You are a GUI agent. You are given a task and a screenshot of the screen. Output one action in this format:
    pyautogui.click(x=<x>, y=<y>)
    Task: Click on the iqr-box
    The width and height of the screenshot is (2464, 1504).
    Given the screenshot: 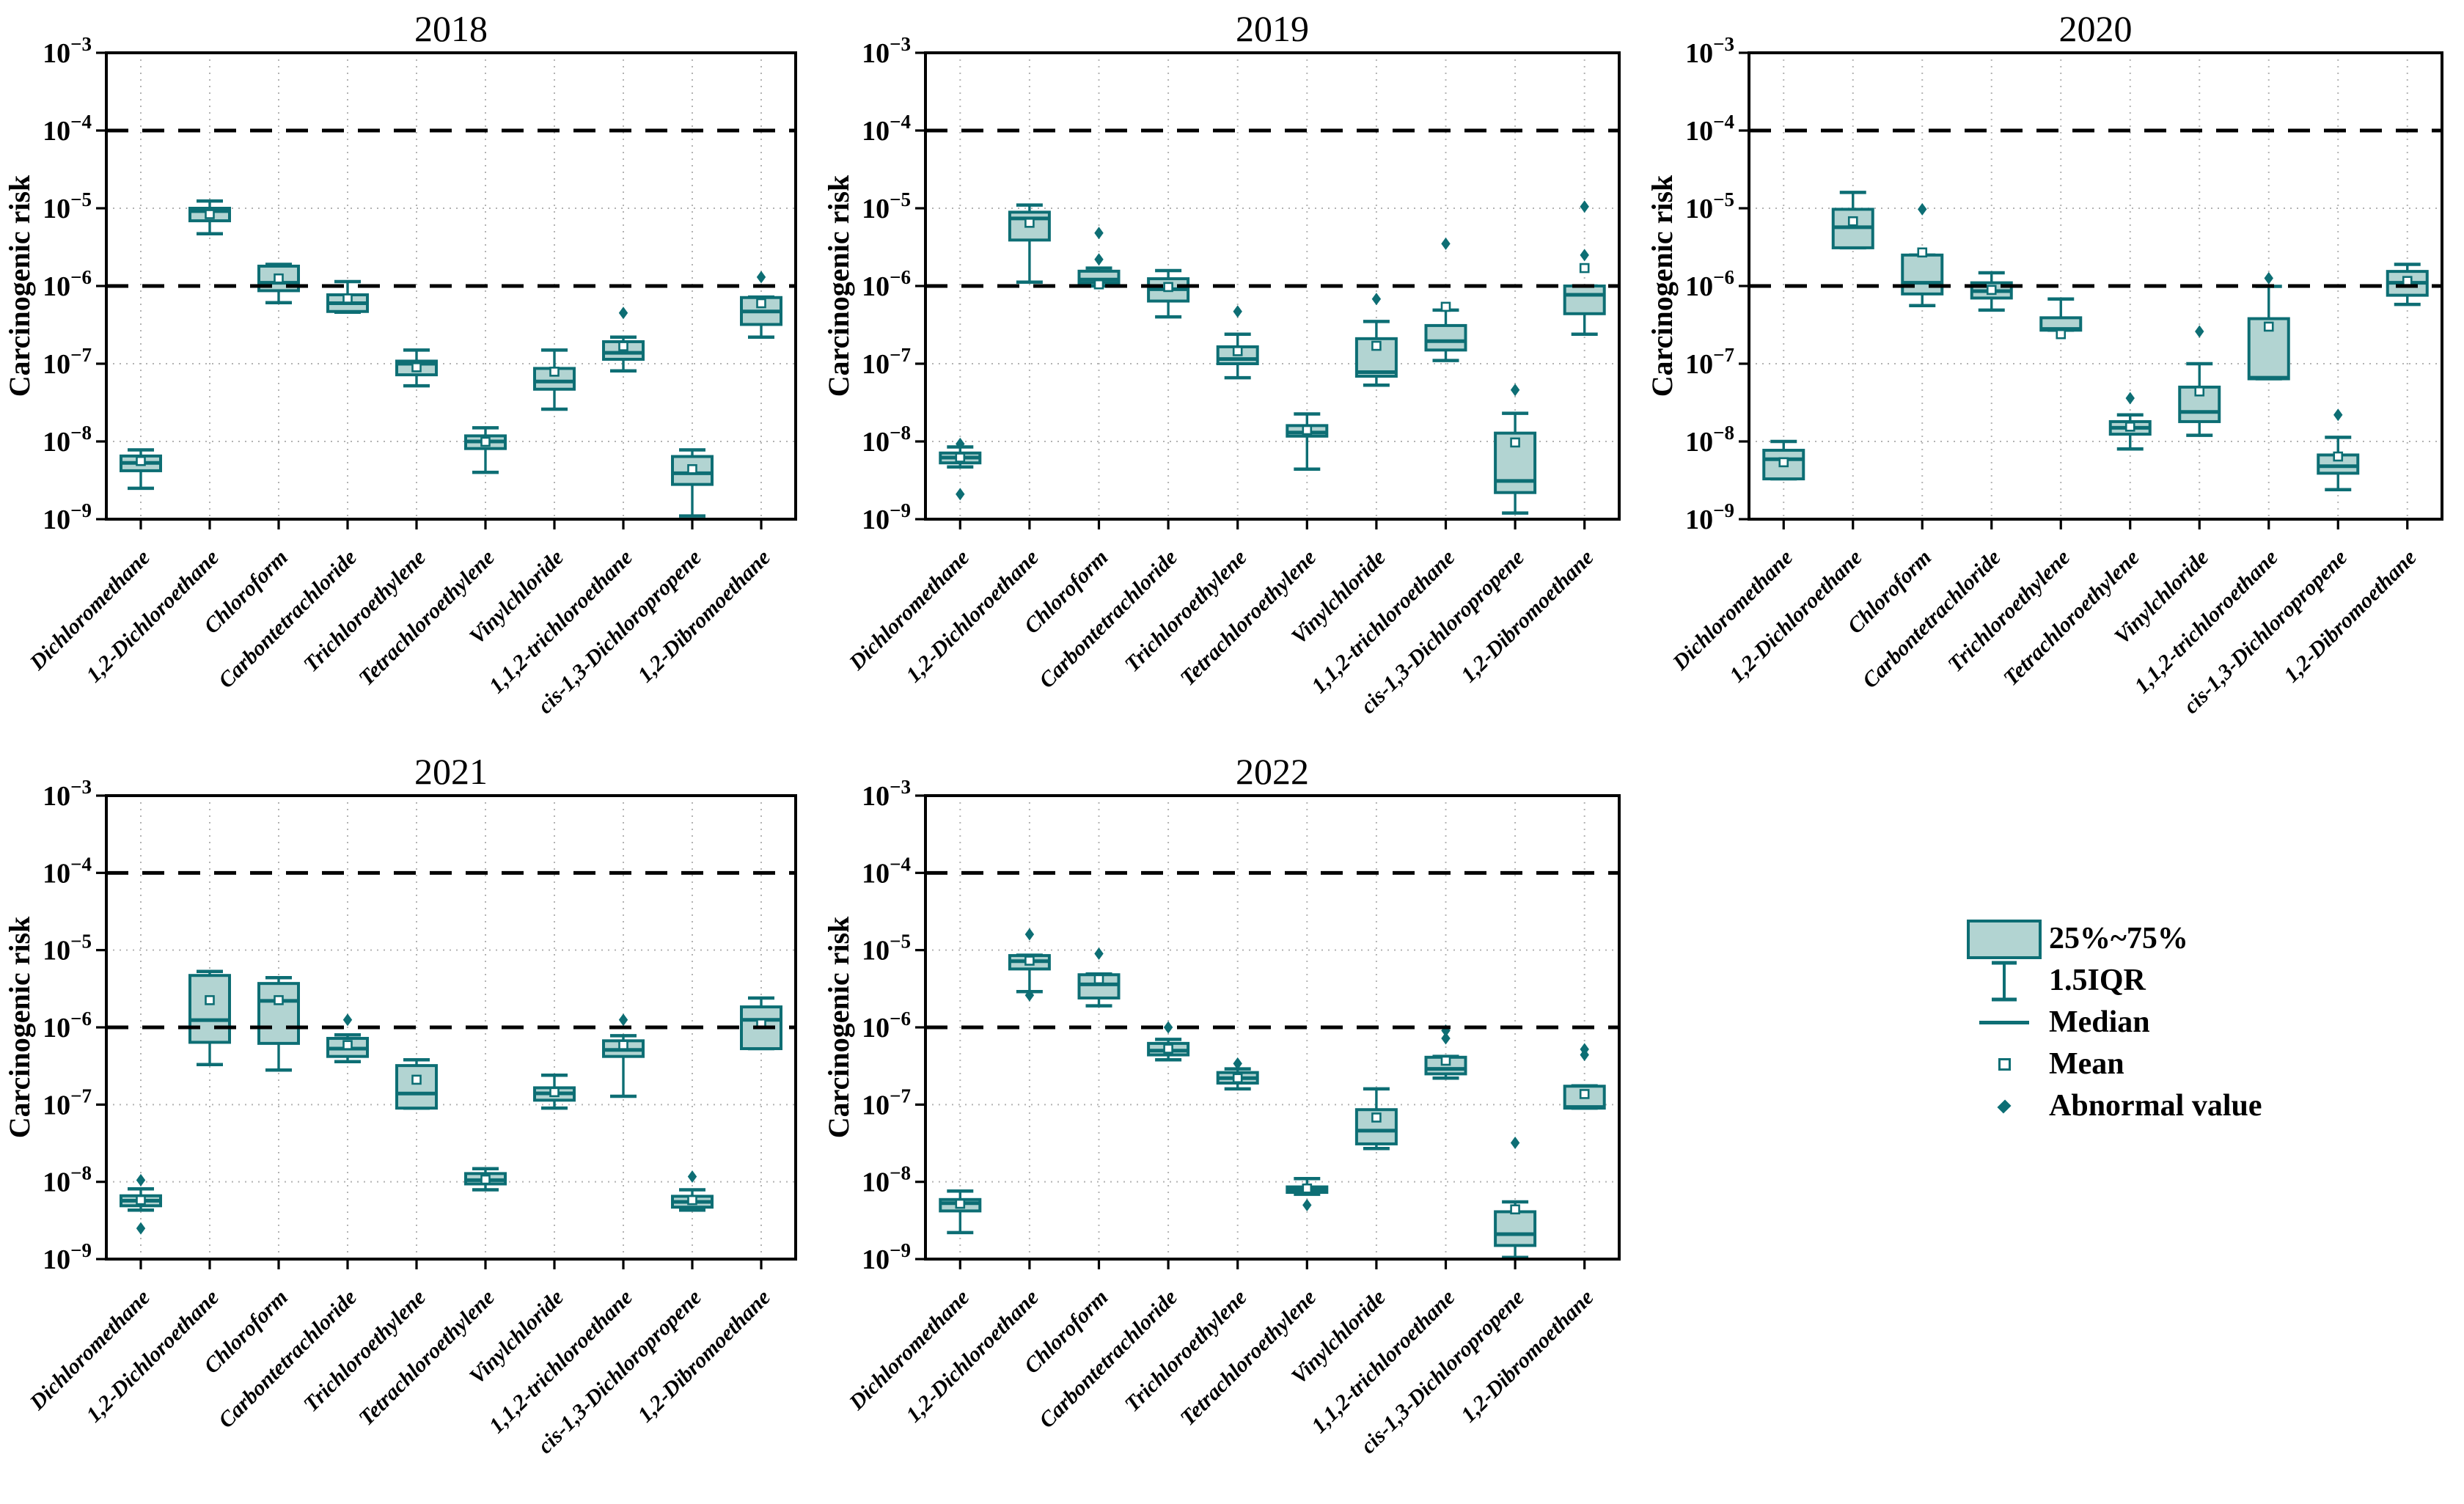 What is the action you would take?
    pyautogui.click(x=416, y=1087)
    